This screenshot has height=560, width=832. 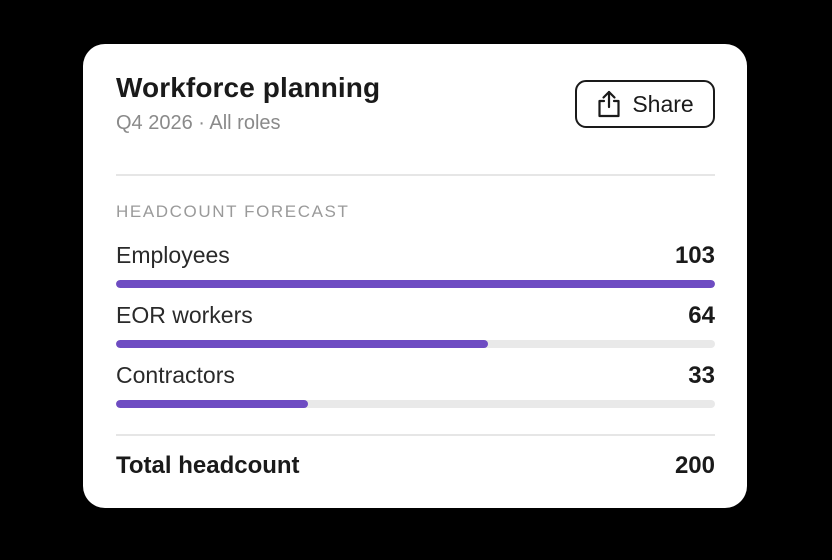 I want to click on share-icon, so click(x=609, y=104).